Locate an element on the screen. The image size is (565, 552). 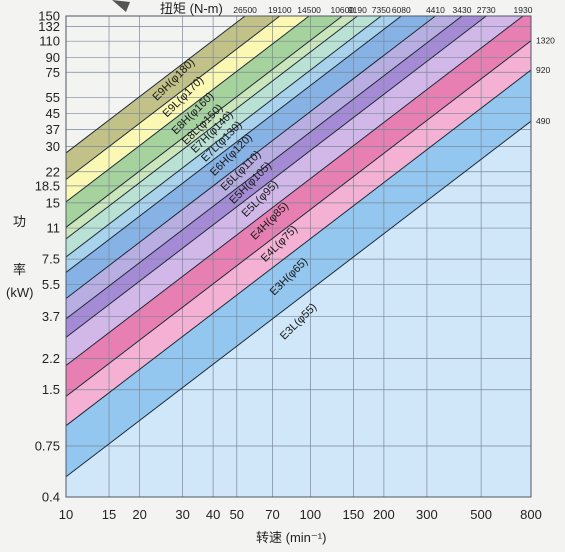
x-tick-label-8: 100 is located at coordinates (310, 514).